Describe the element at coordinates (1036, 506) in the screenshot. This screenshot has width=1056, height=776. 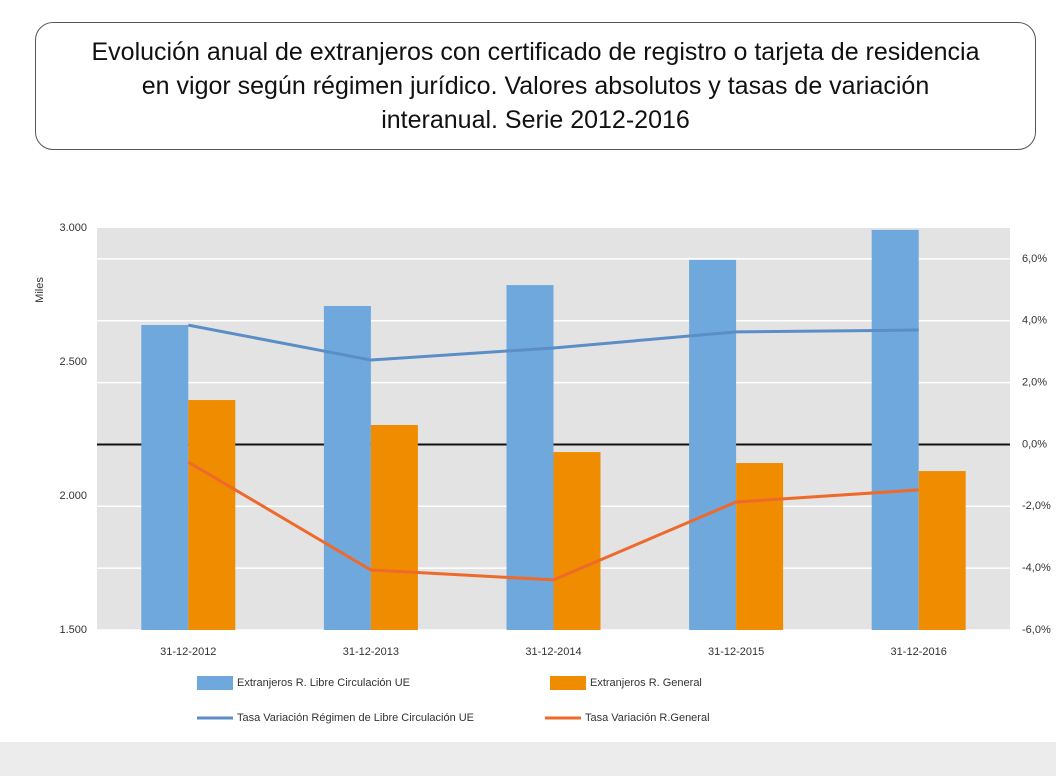
I see `y2-tick-label: -2,0%` at that location.